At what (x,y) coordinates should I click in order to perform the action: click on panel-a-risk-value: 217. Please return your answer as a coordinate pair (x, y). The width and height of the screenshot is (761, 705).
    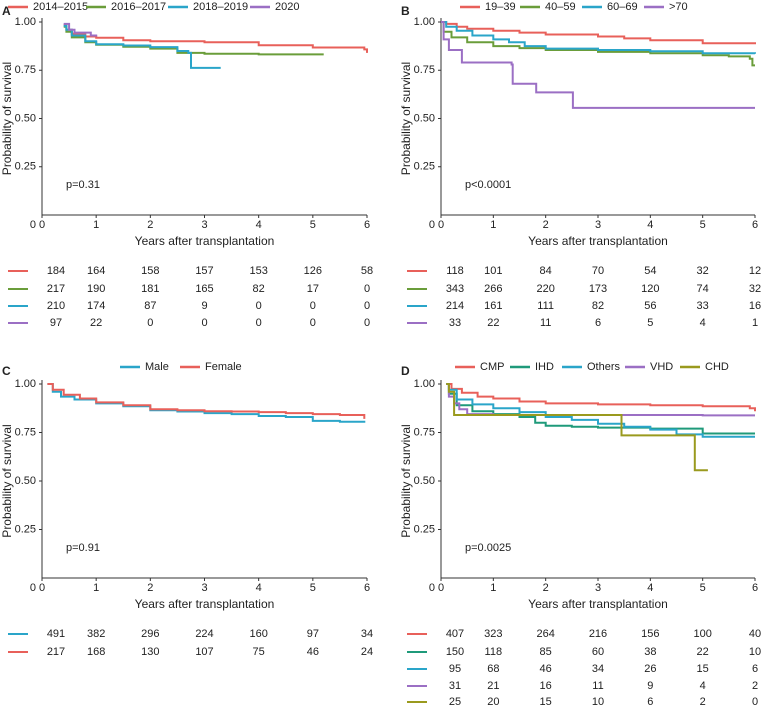
    Looking at the image, I should click on (56, 289).